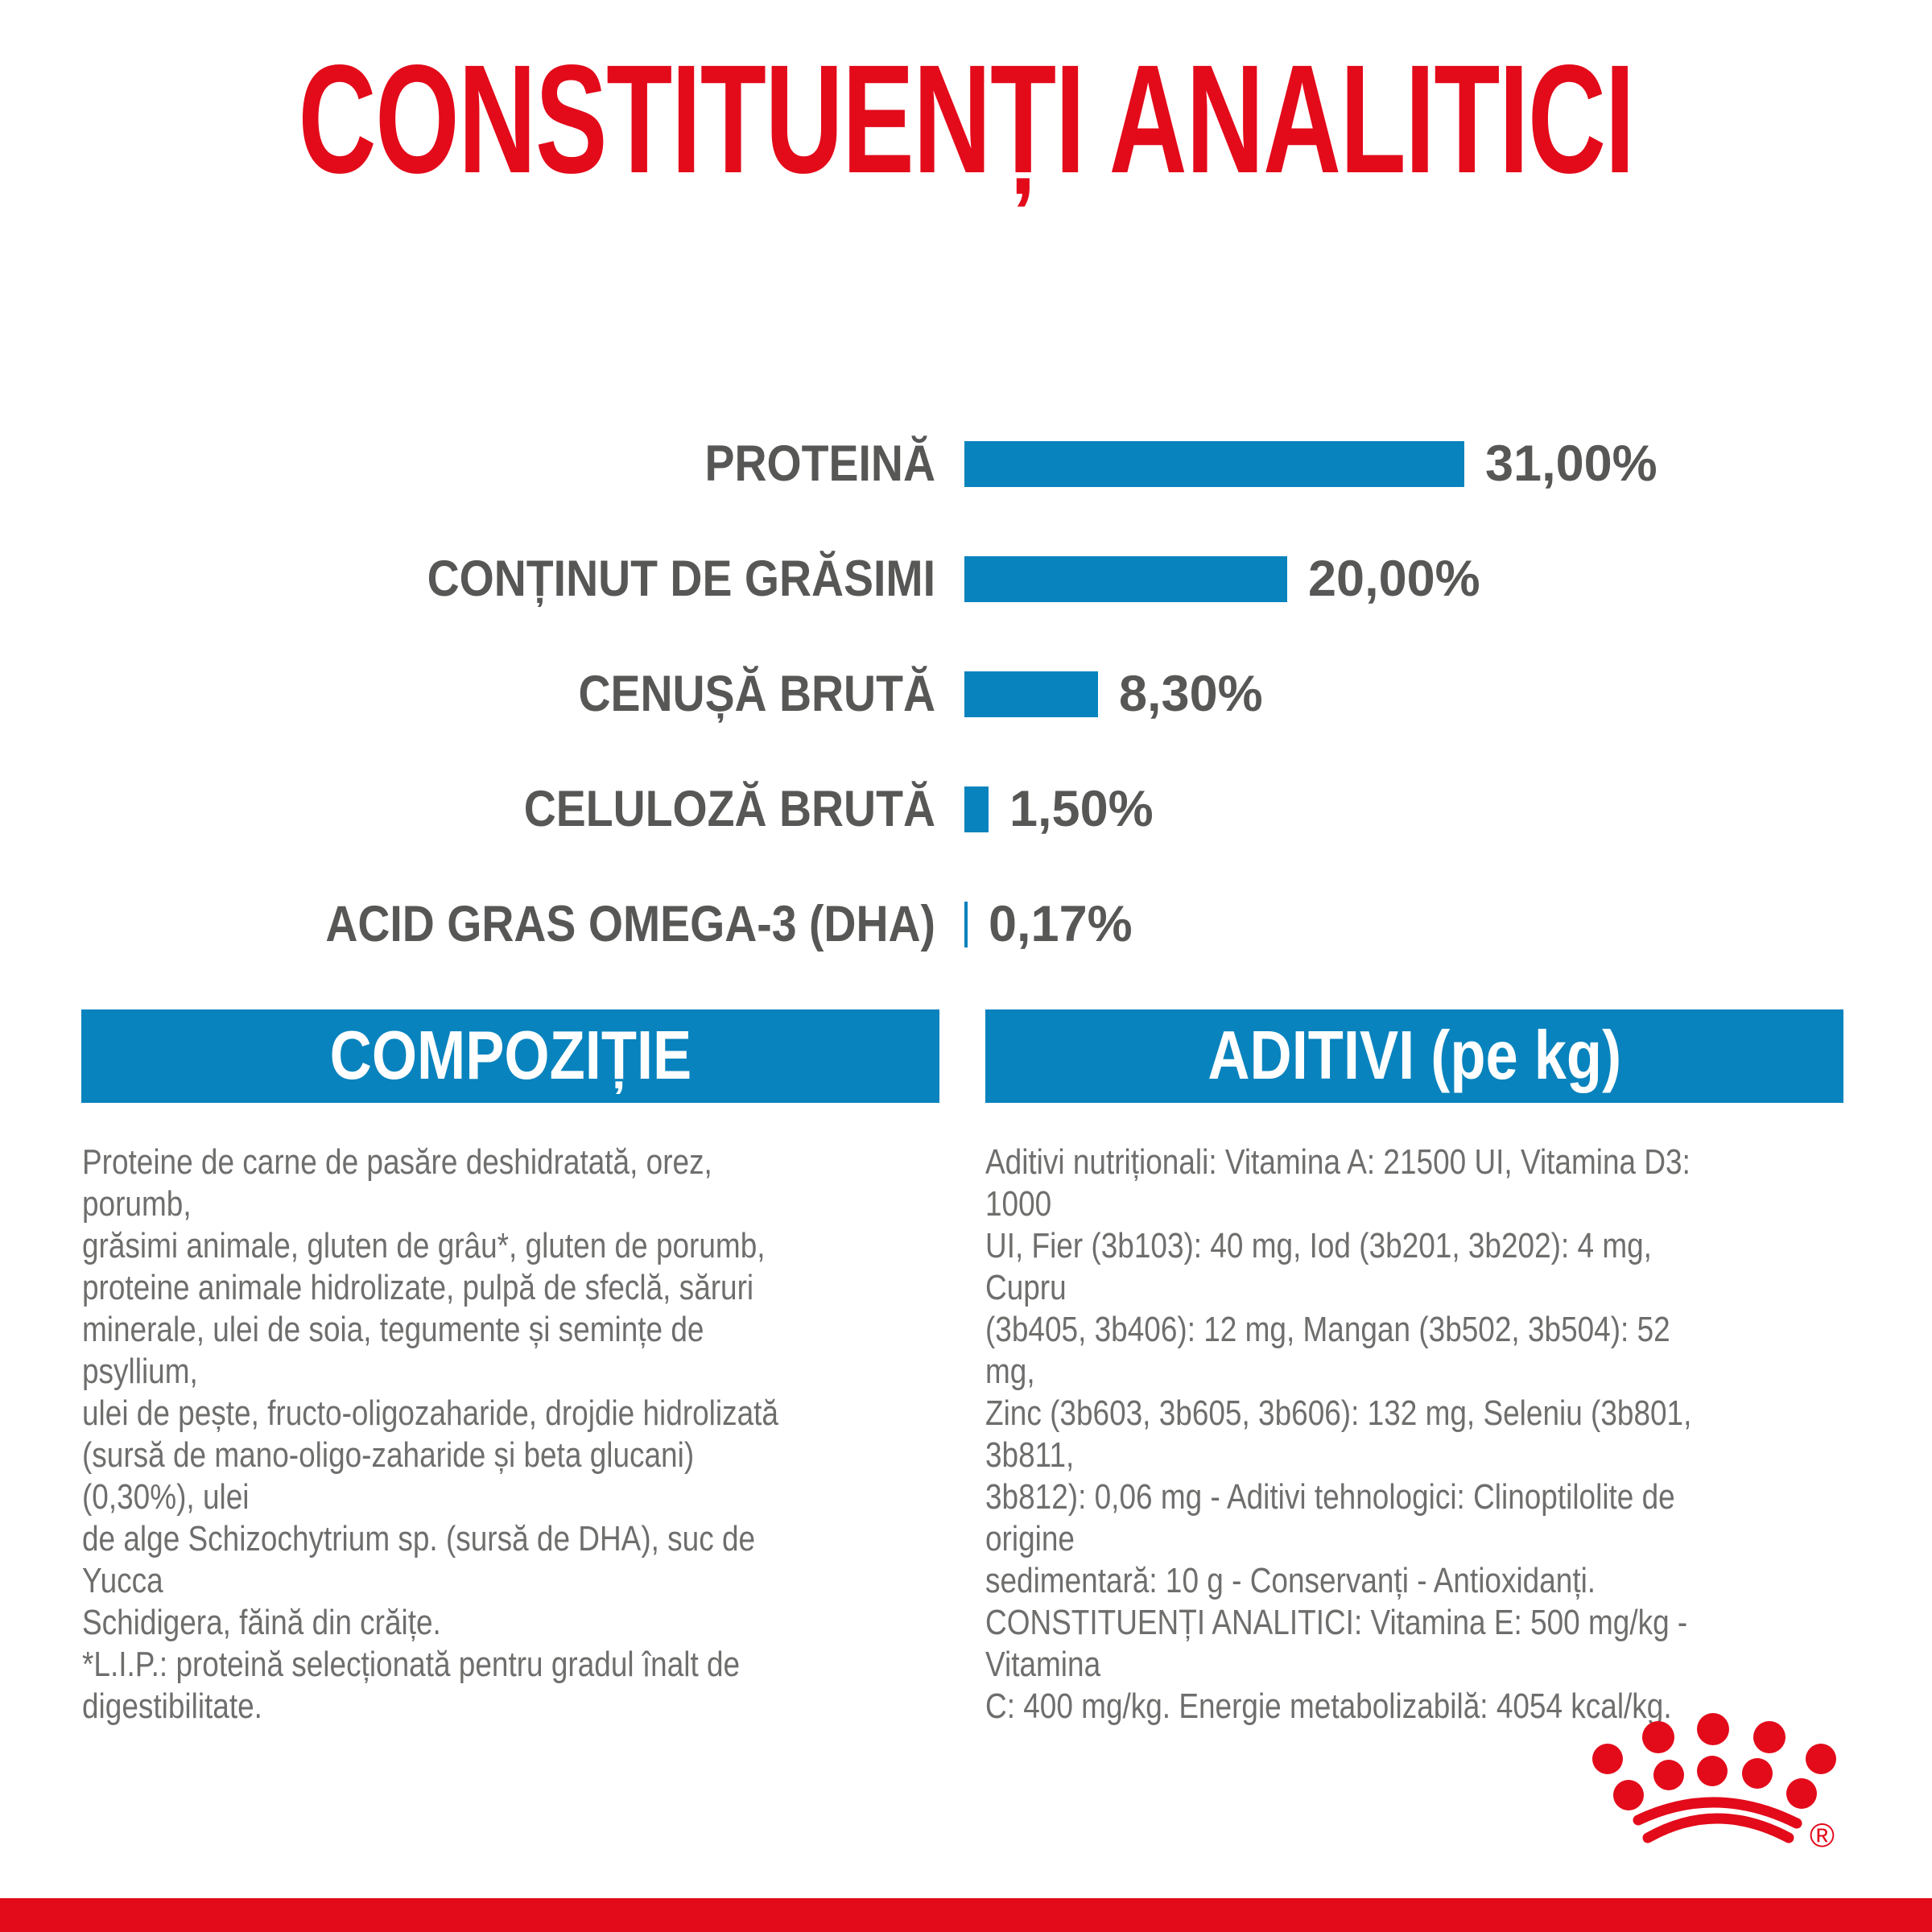 This screenshot has height=1932, width=1932. What do you see at coordinates (1394, 578) in the screenshot?
I see `chart-value-label: 20,00%` at bounding box center [1394, 578].